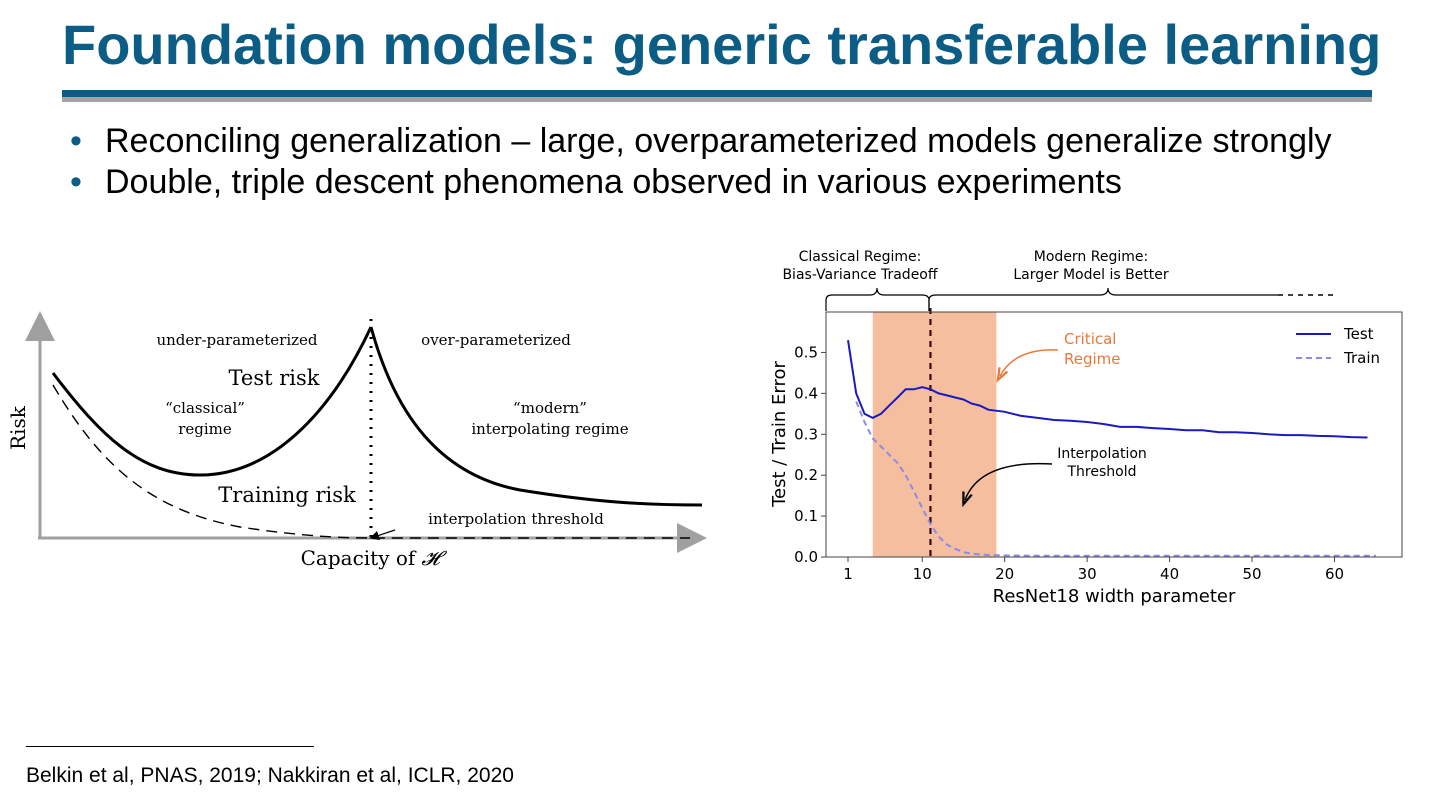  I want to click on y-tick-label: 0.0, so click(806, 557).